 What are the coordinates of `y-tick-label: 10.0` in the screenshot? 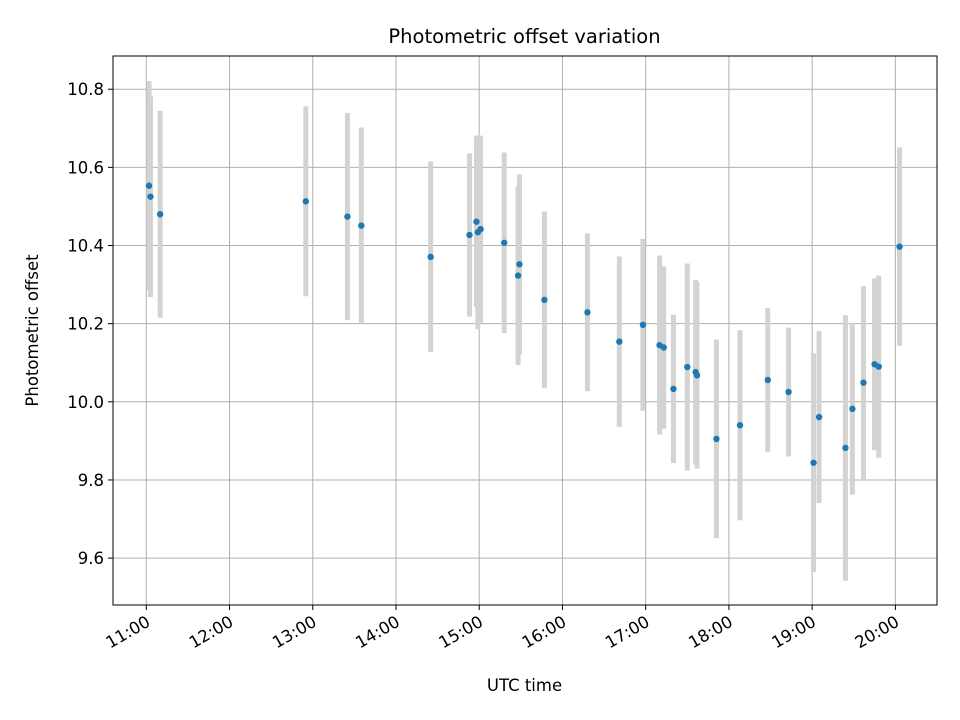 It's located at (85, 402).